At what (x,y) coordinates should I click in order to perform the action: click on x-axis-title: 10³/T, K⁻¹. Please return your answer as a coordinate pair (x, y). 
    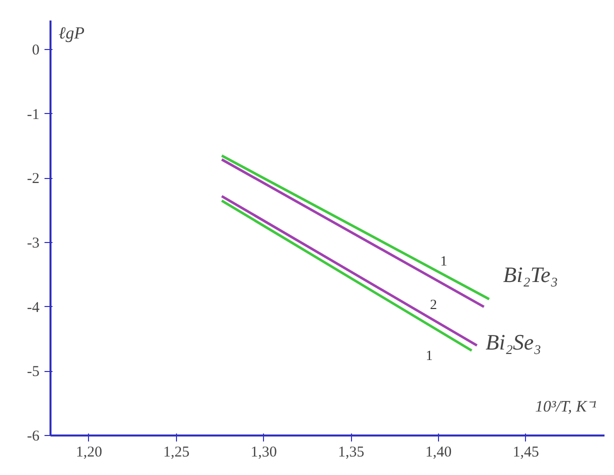
    Looking at the image, I should click on (566, 407).